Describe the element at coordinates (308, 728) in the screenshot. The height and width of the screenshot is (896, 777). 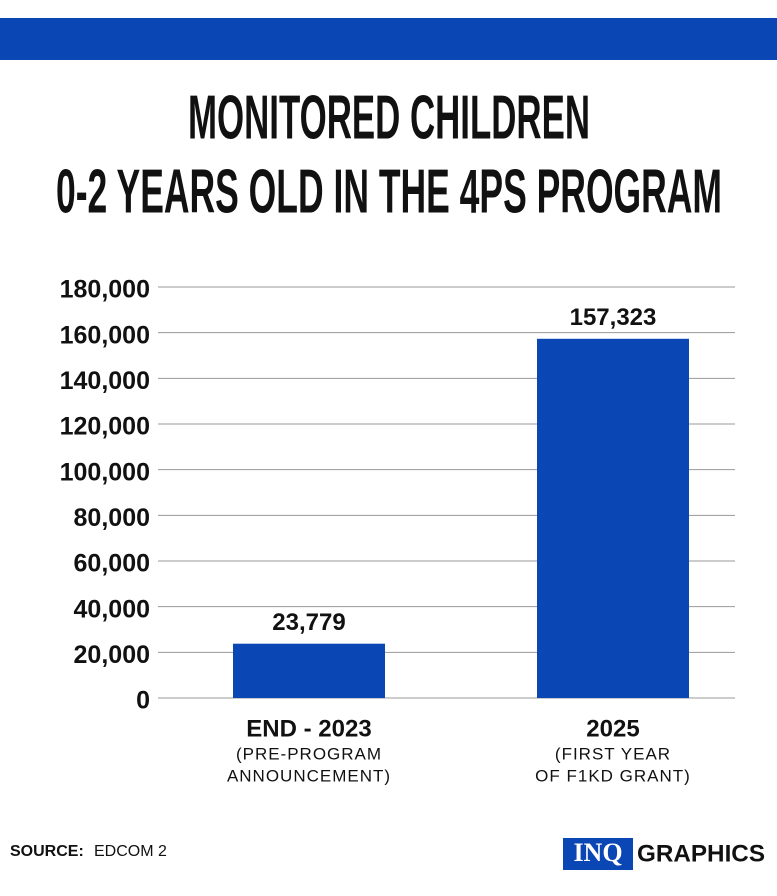
I see `x-tick-label: END - 2023` at that location.